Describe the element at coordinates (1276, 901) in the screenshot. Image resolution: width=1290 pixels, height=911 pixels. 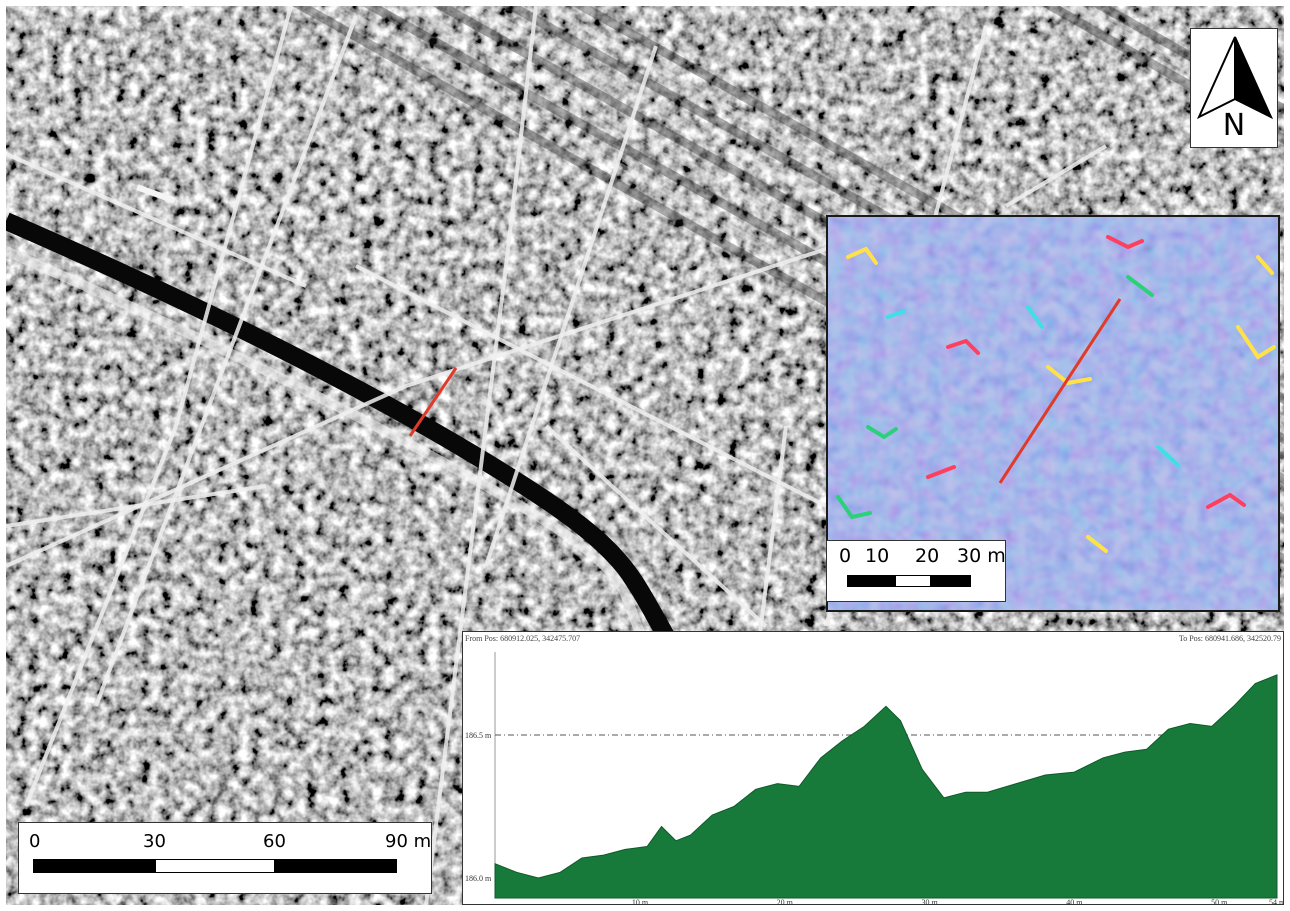
I see `profile-x-label: 54 m` at that location.